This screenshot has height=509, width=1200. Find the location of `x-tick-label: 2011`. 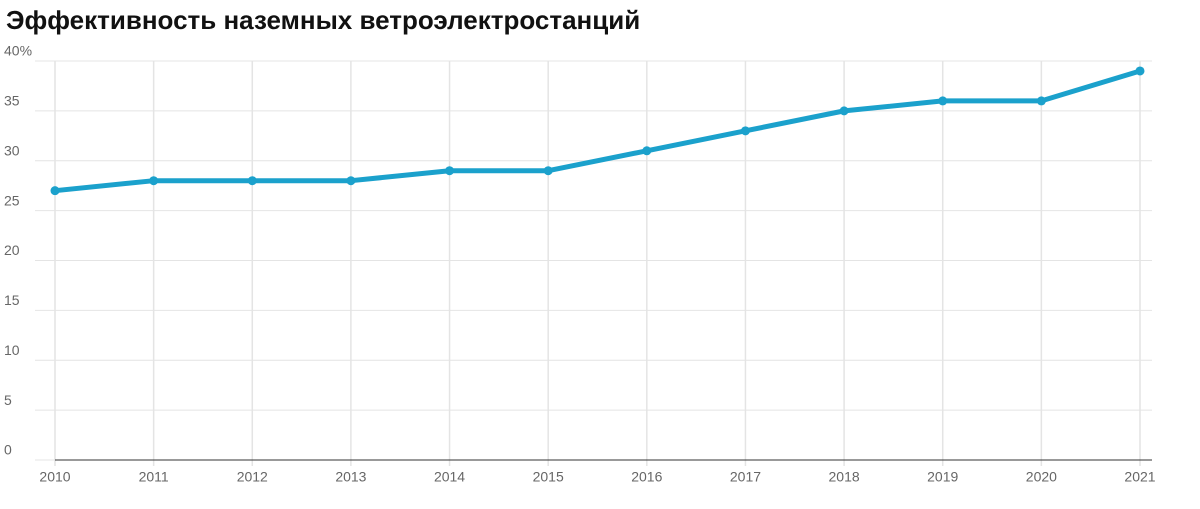

x-tick-label: 2011 is located at coordinates (154, 477).